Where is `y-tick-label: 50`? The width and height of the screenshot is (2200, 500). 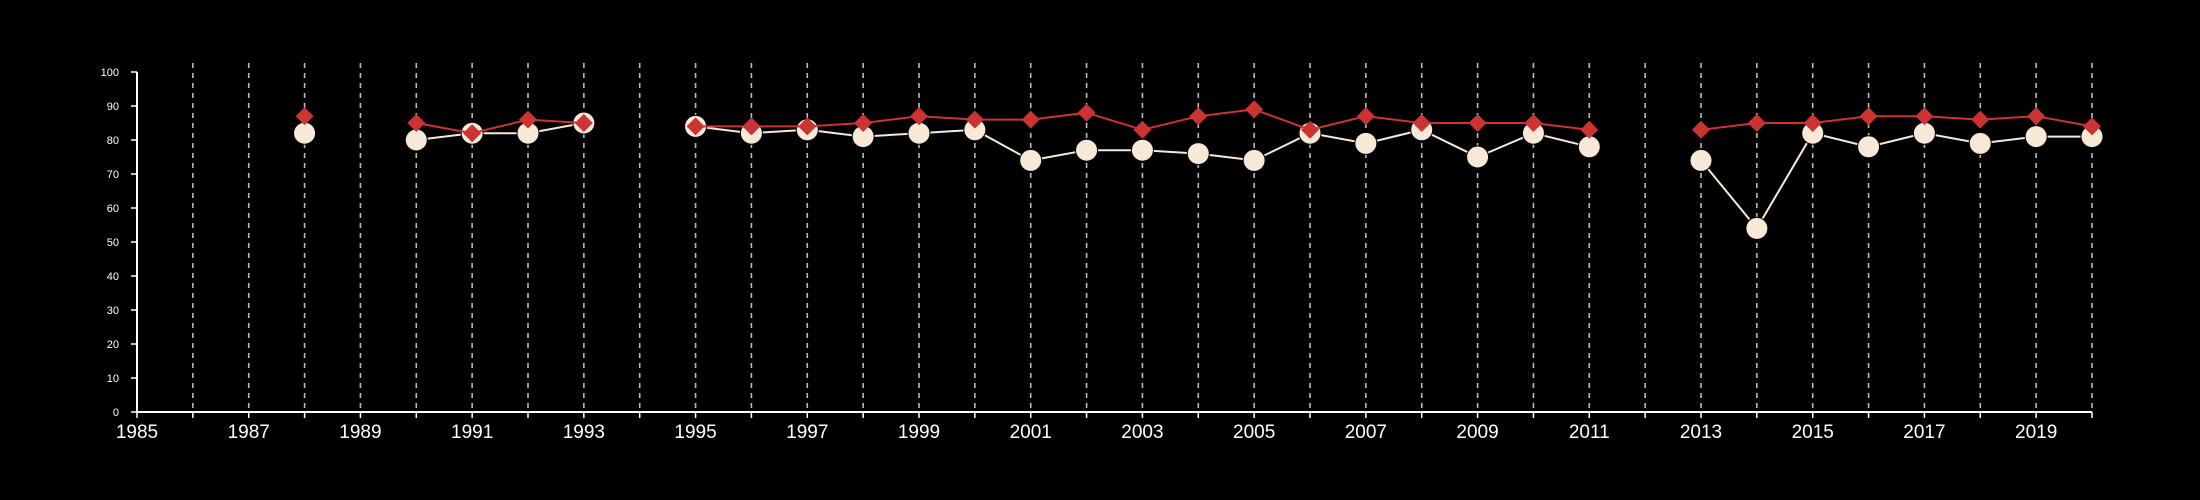 y-tick-label: 50 is located at coordinates (113, 243).